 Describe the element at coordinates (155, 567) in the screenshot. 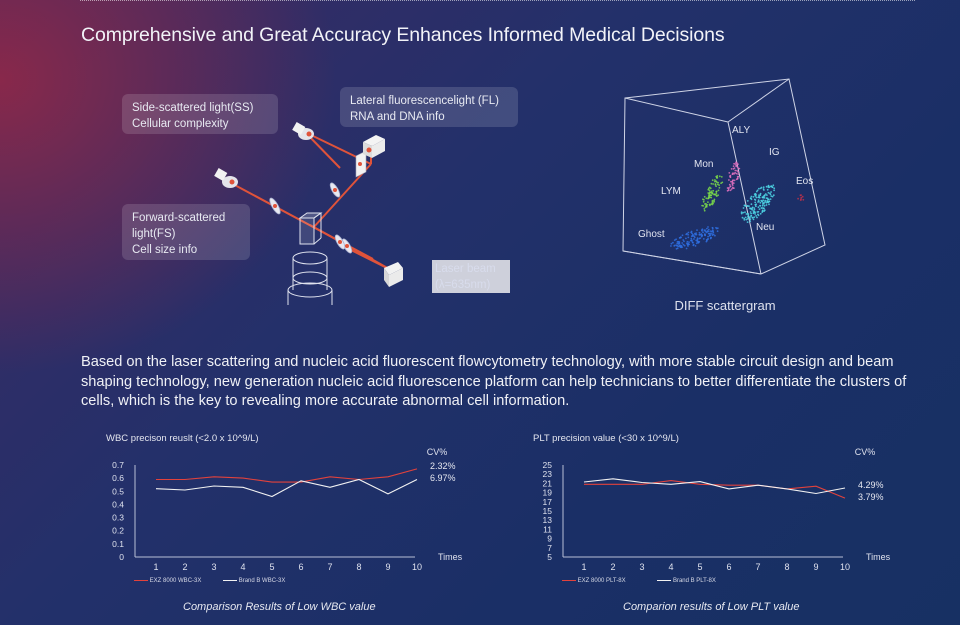

I see `x-tick-label: 1` at that location.